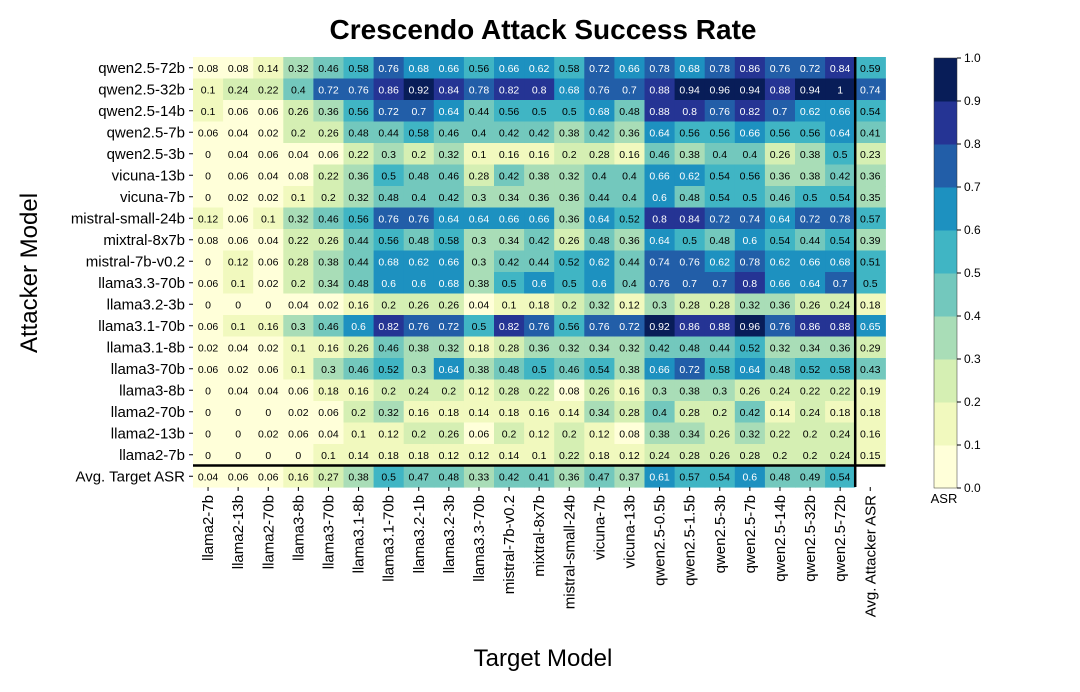  Describe the element at coordinates (972, 445) in the screenshot. I see `colorbar-tick-label: 0.1` at that location.